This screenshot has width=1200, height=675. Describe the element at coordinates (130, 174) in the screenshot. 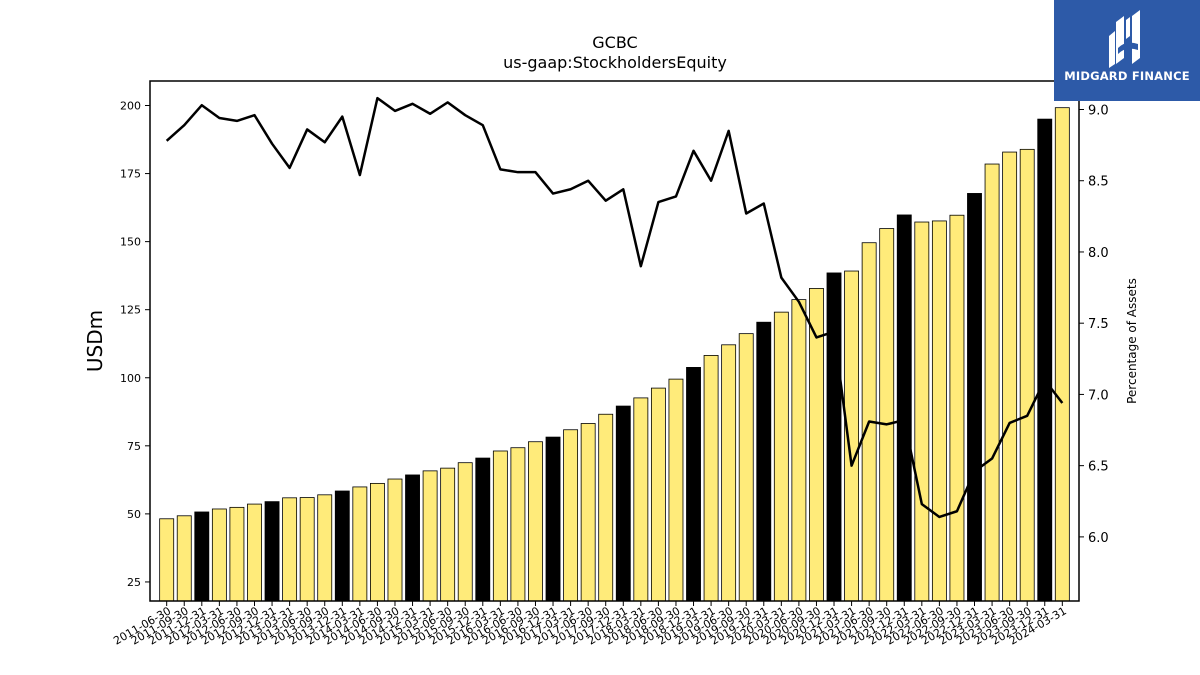

I see `y-tick-label: 175` at that location.